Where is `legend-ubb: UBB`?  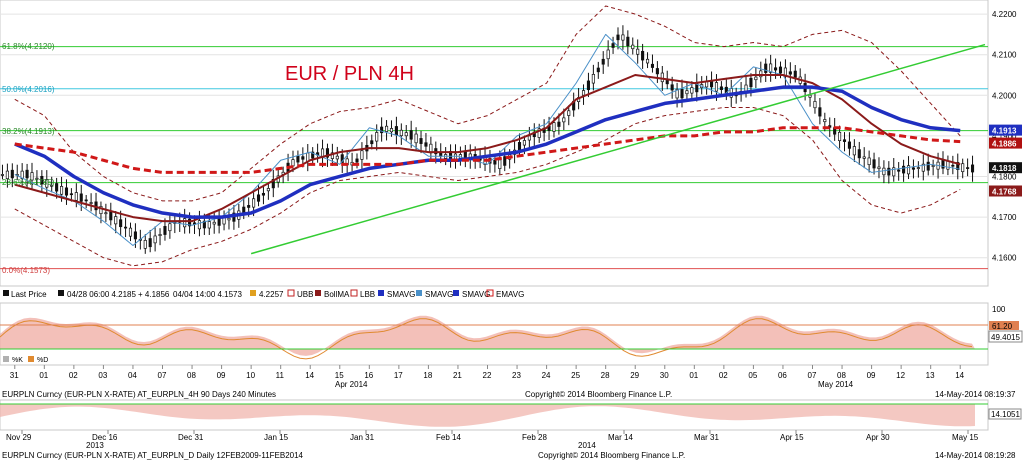
legend-ubb: UBB is located at coordinates (305, 294).